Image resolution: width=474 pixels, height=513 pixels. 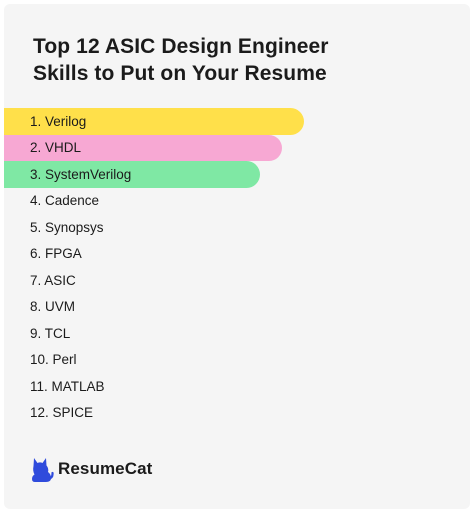 I want to click on skill-label: 11. MATLAB, so click(x=67, y=386).